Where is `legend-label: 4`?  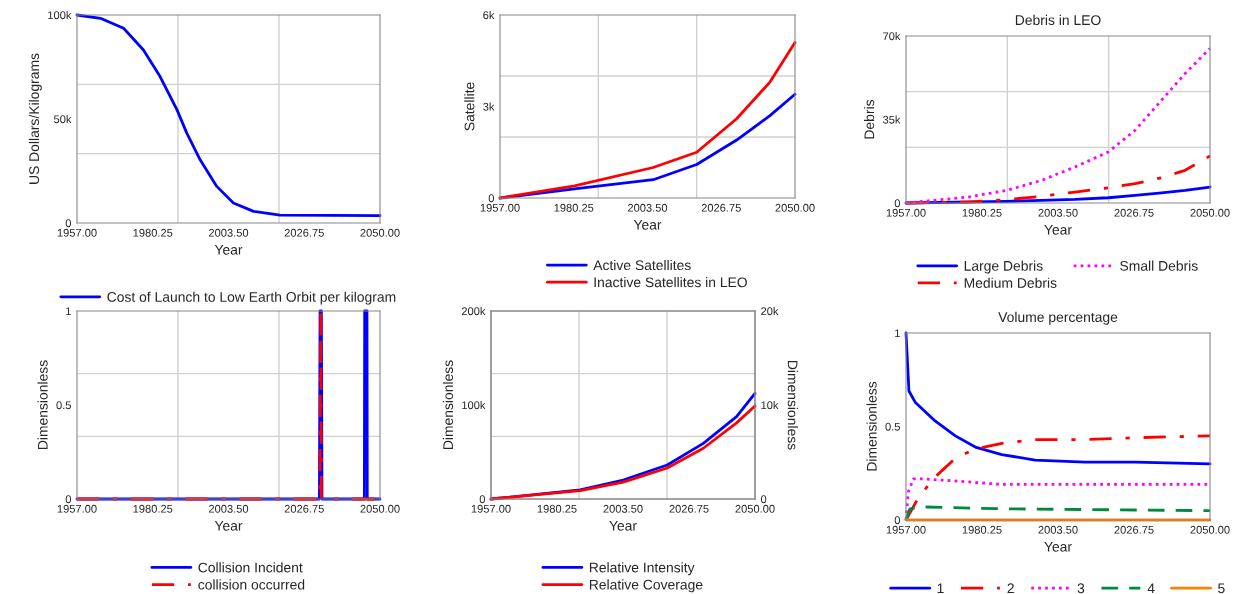 legend-label: 4 is located at coordinates (1151, 588).